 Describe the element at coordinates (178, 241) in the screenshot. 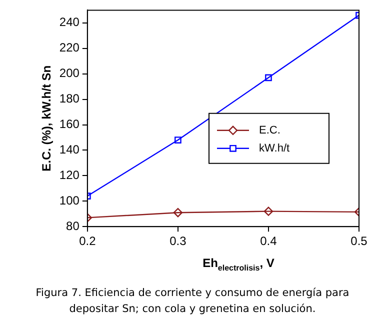

I see `x-tick-label: 0.3` at that location.